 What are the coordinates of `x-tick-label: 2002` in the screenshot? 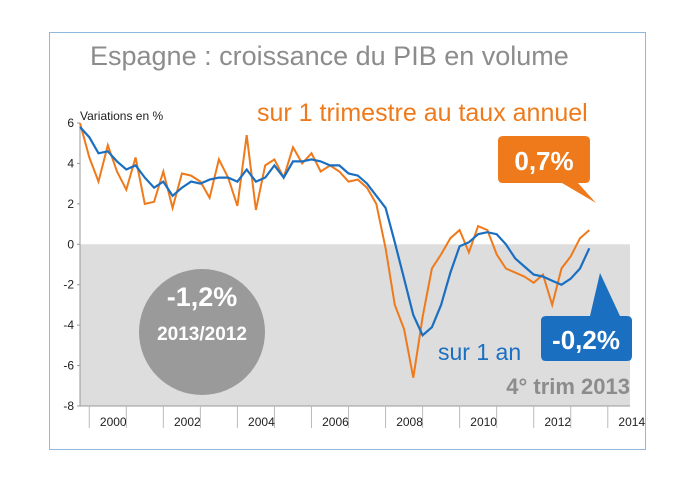 It's located at (187, 422).